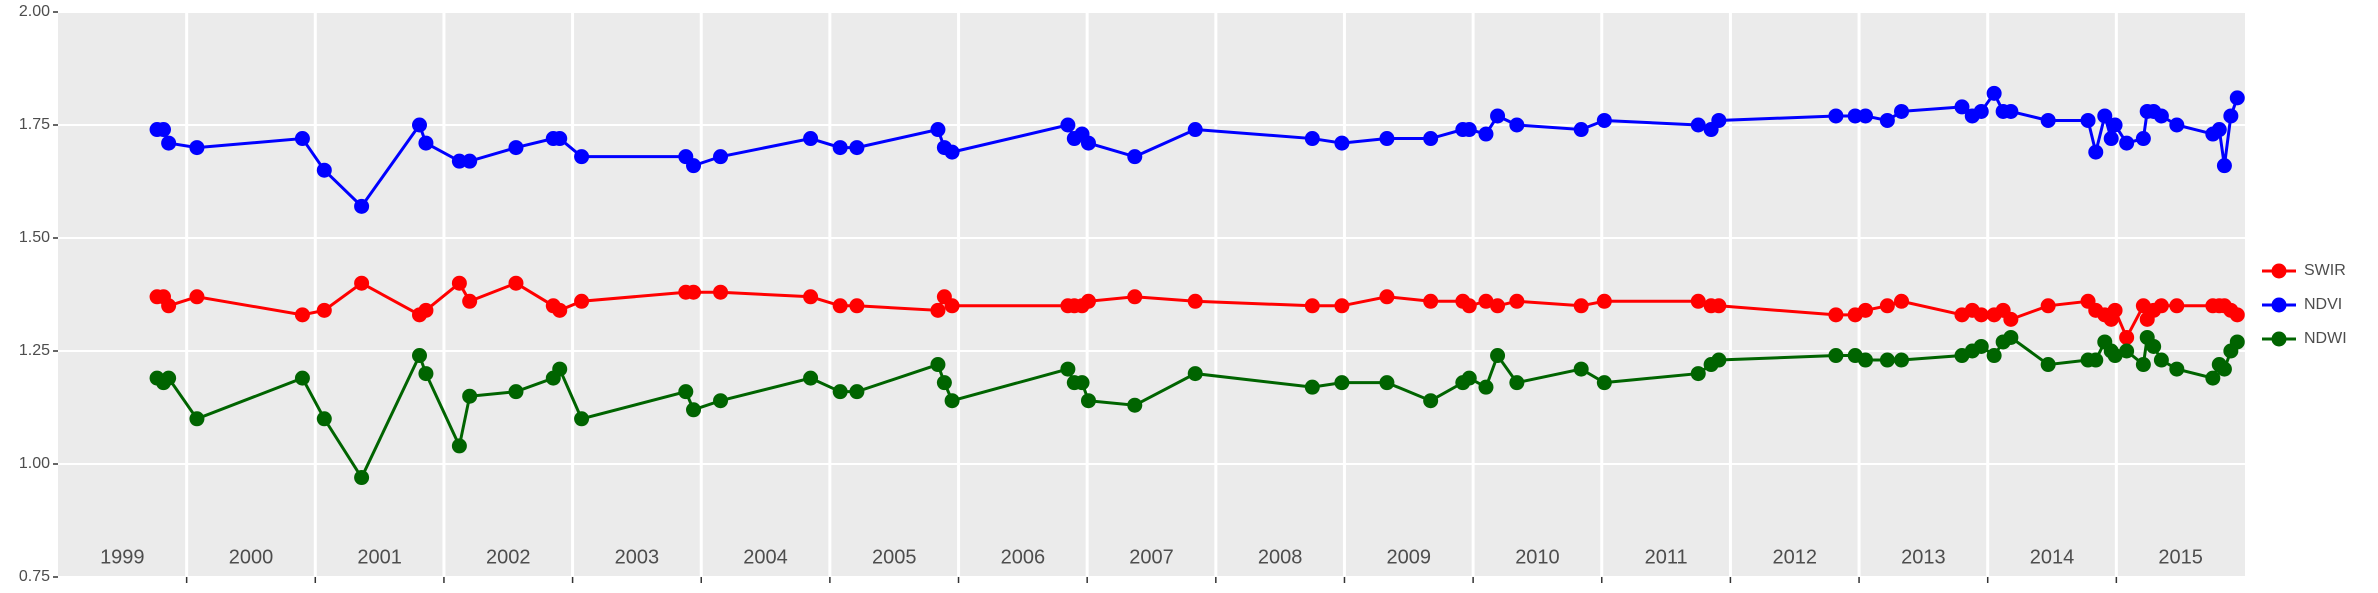 This screenshot has width=2378, height=593. Describe the element at coordinates (34, 124) in the screenshot. I see `y-tick-label: 1.75` at that location.